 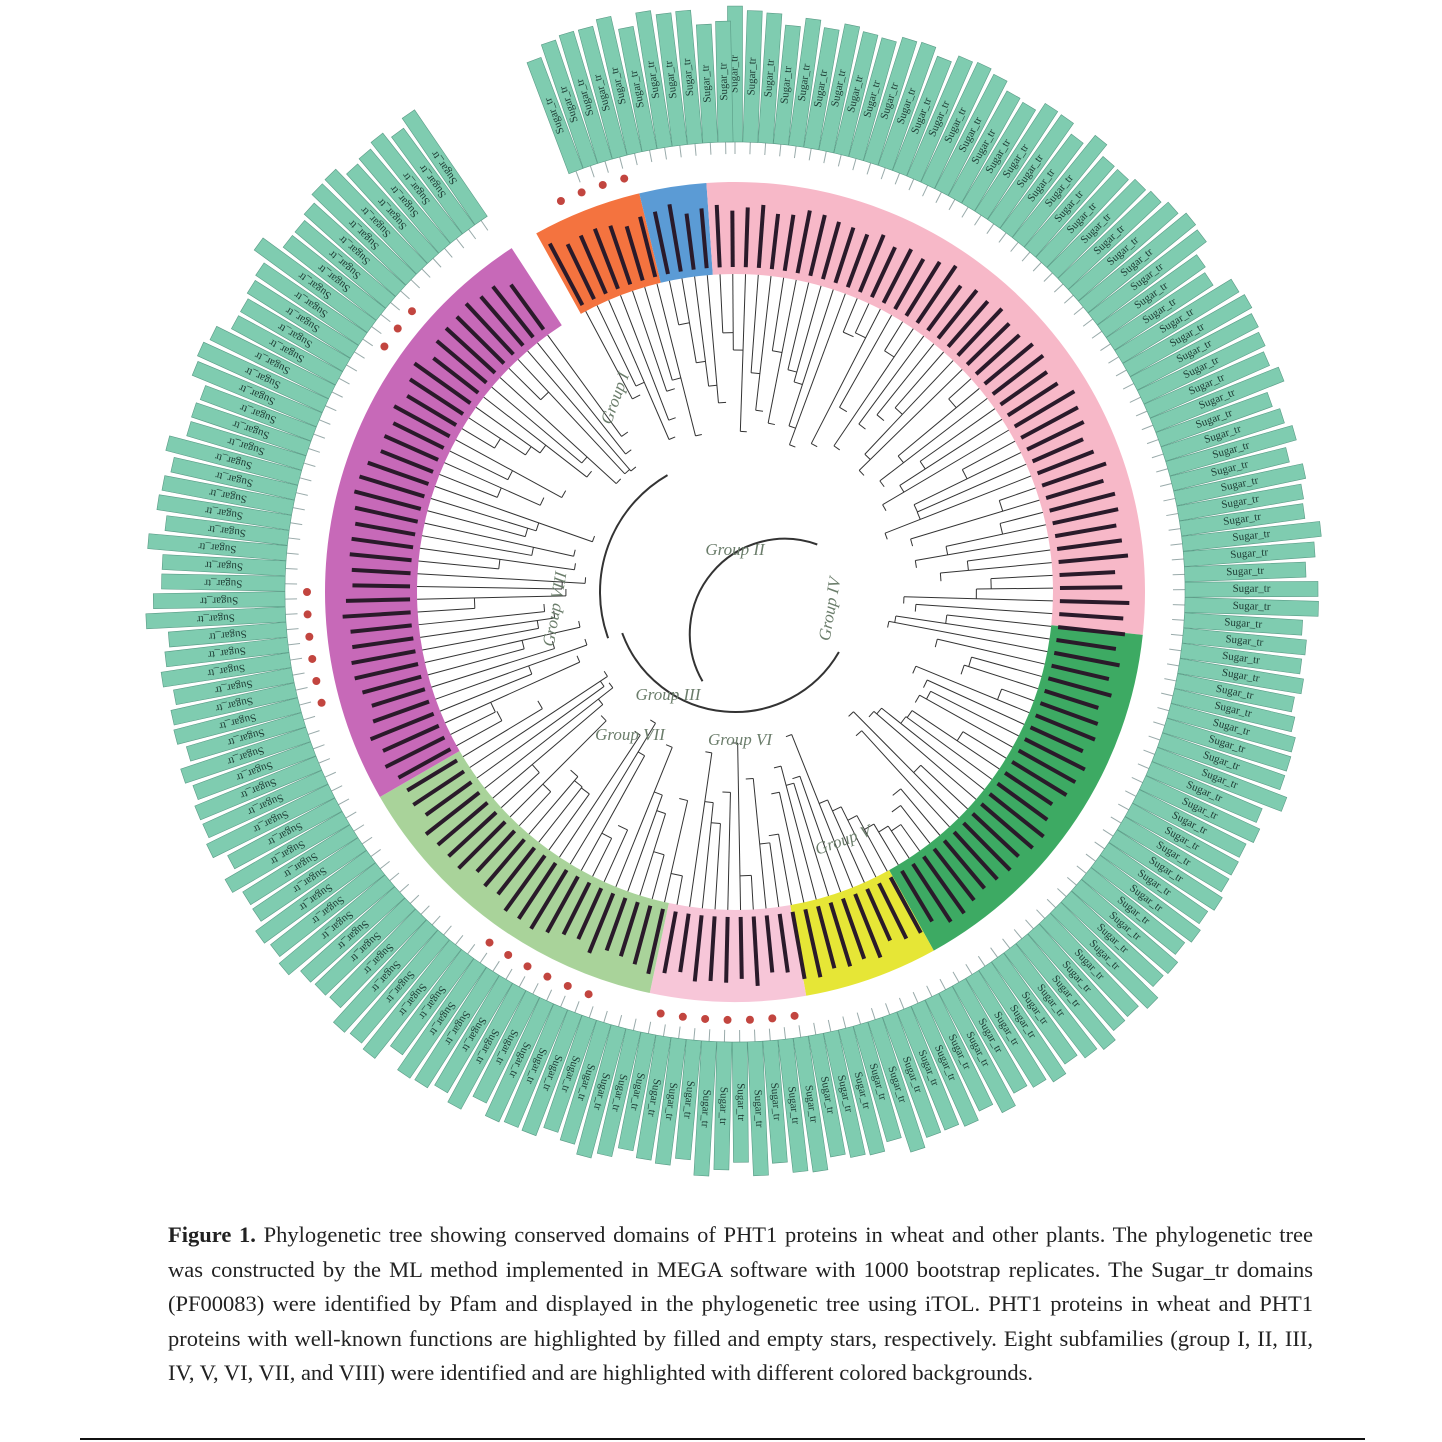 What do you see at coordinates (527, 966) in the screenshot?
I see `star` at bounding box center [527, 966].